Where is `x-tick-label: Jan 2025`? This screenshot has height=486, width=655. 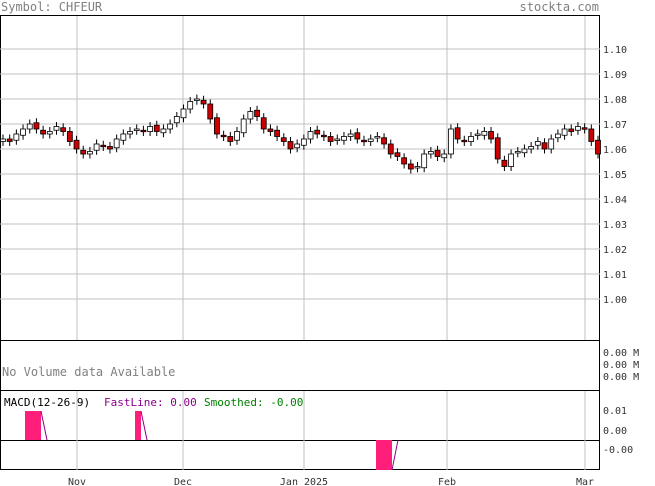 x-tick-label: Jan 2025 is located at coordinates (304, 481).